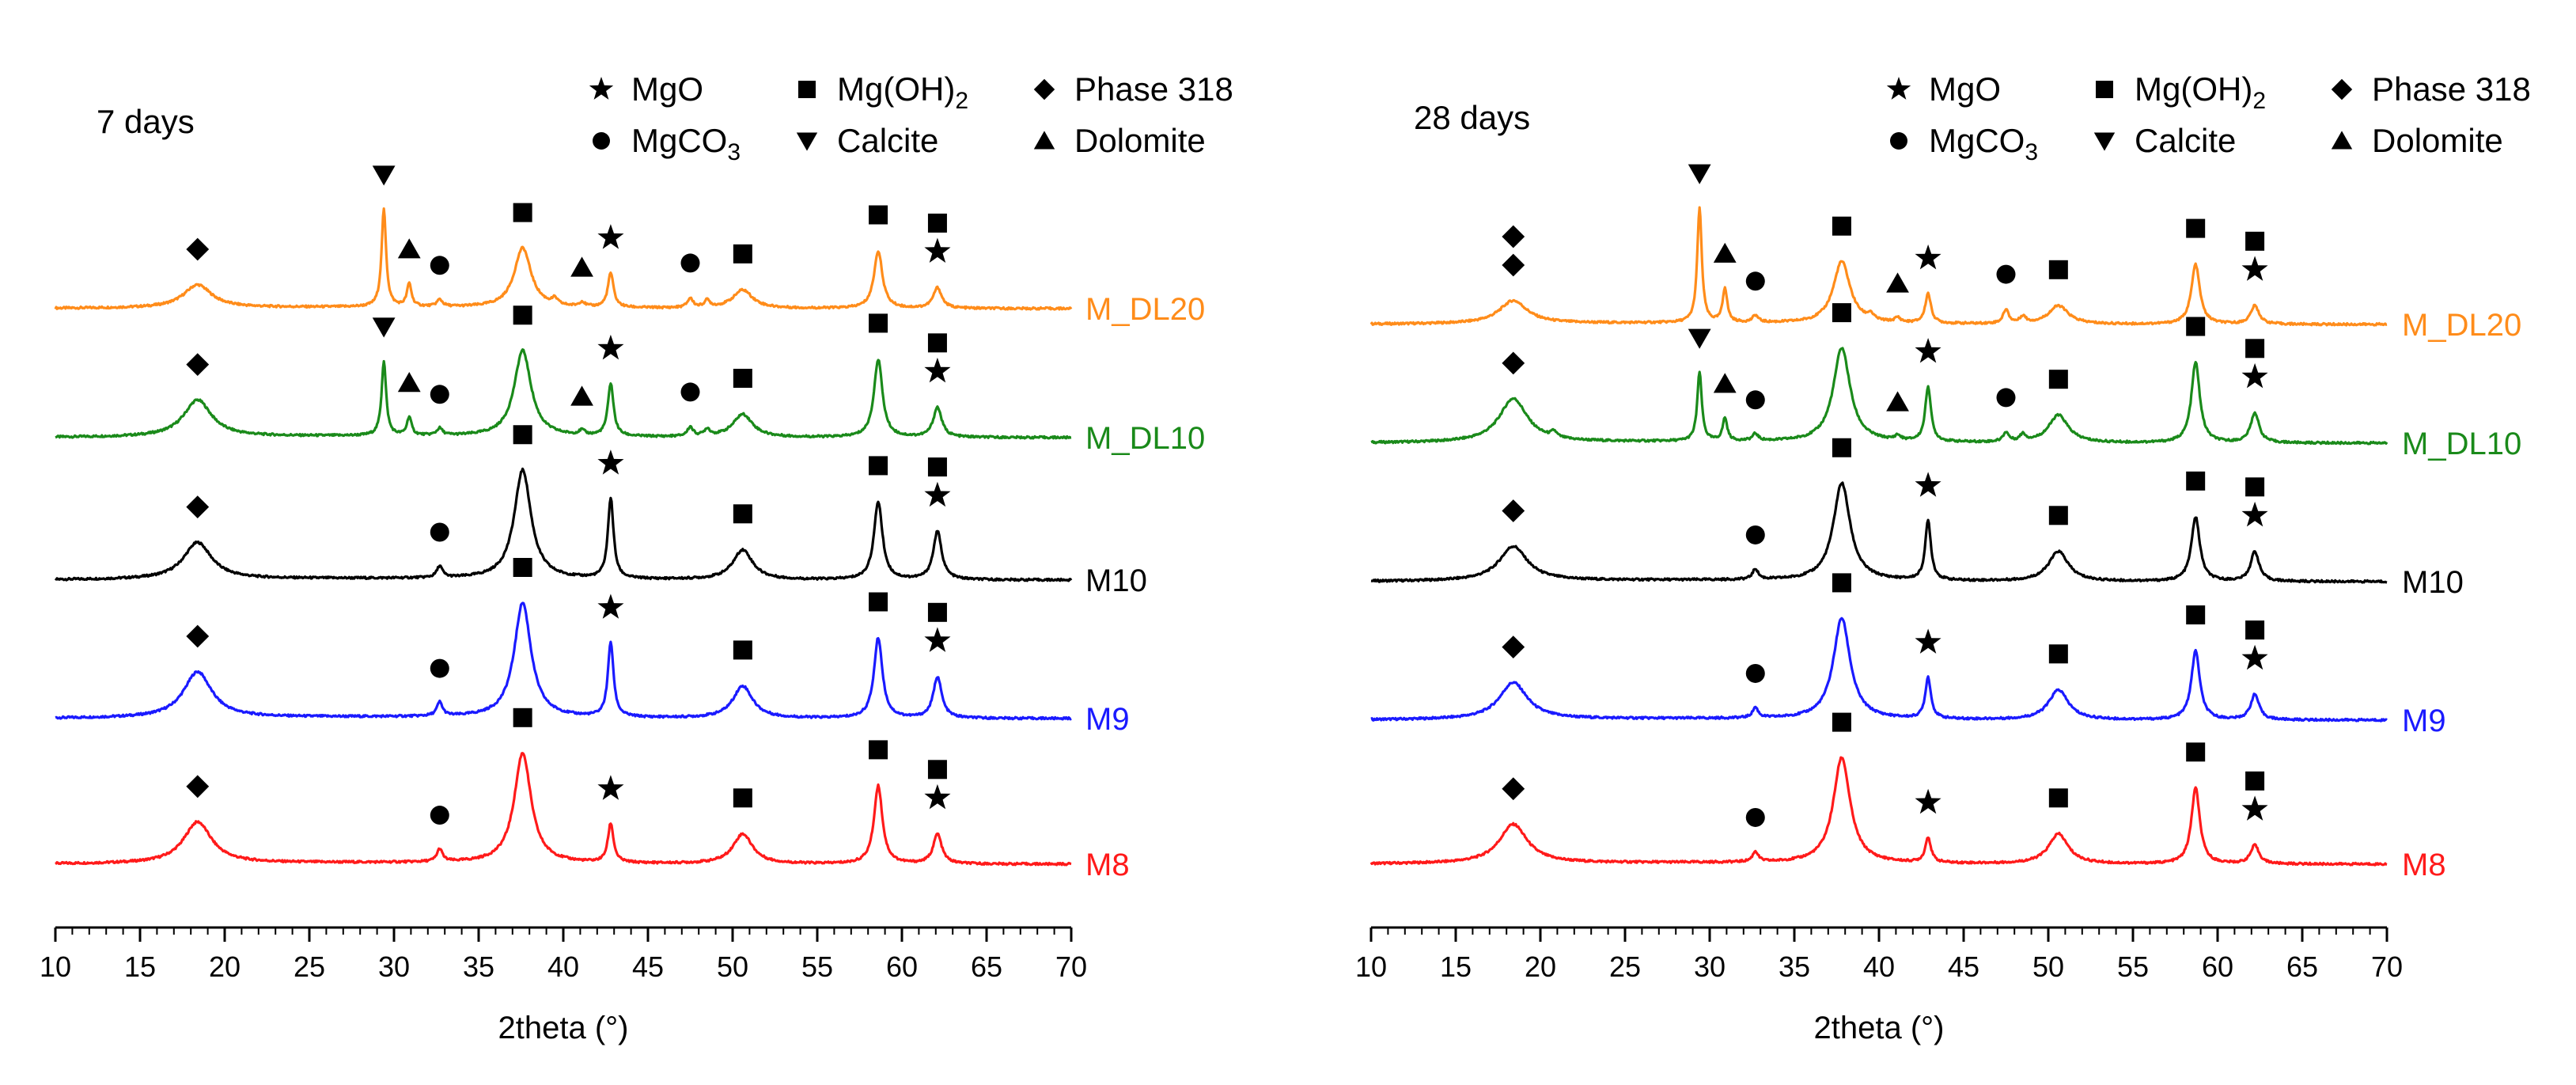  What do you see at coordinates (1153, 89) in the screenshot?
I see `legend-label: Phase 318` at bounding box center [1153, 89].